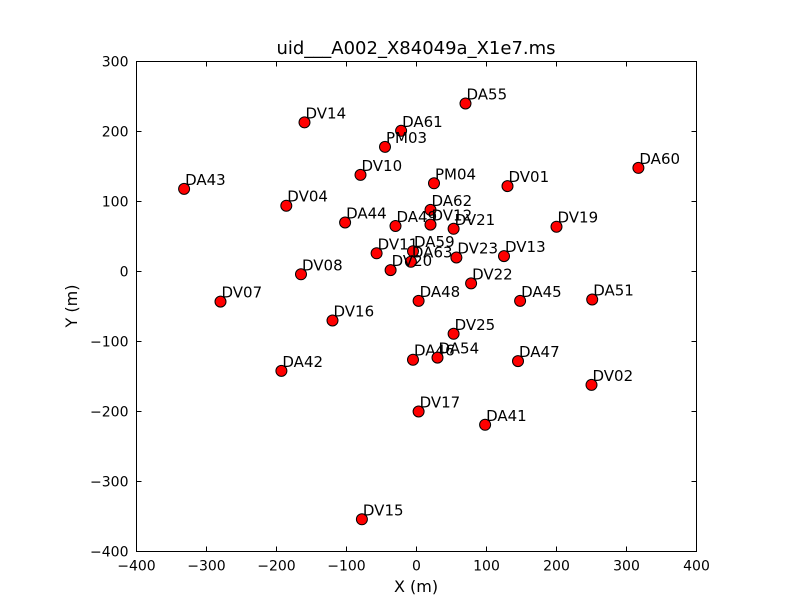 The height and width of the screenshot is (612, 812). What do you see at coordinates (136, 567) in the screenshot?
I see `x-tick-label: −400` at bounding box center [136, 567].